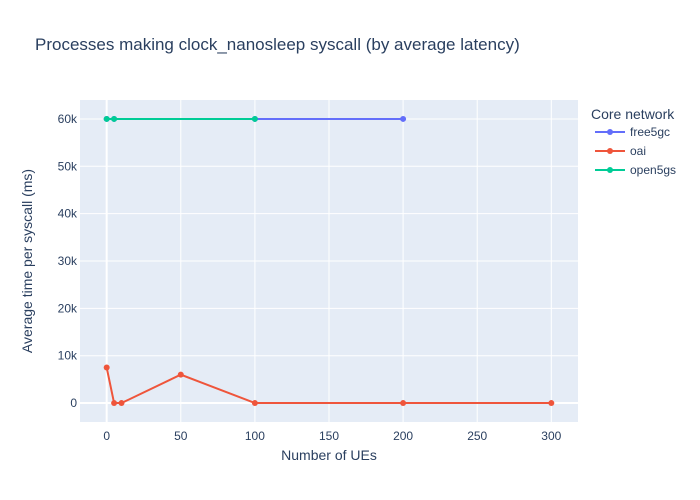 The image size is (700, 500). I want to click on x-tick-label: 200, so click(403, 436).